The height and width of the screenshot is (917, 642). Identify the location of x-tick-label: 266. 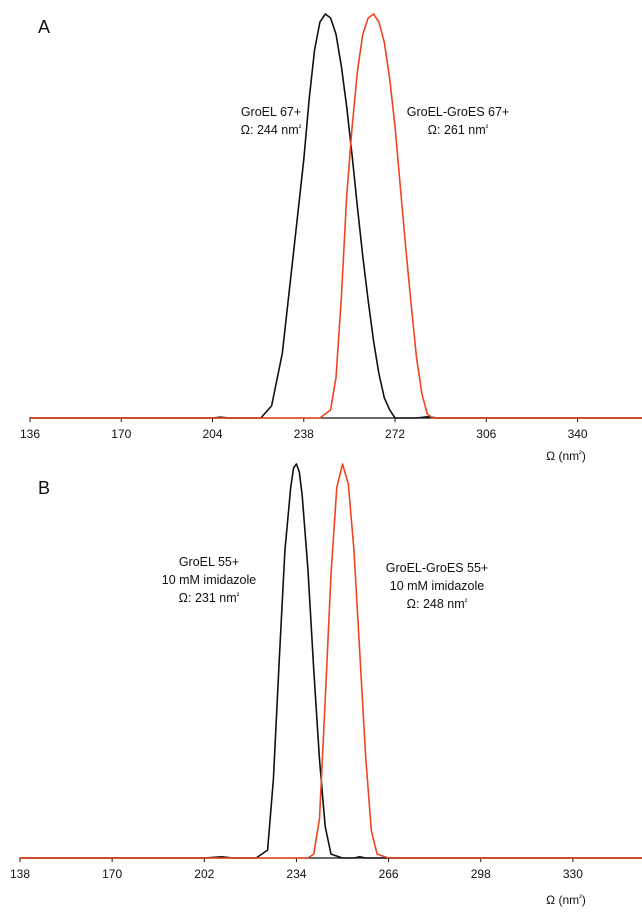
(389, 874).